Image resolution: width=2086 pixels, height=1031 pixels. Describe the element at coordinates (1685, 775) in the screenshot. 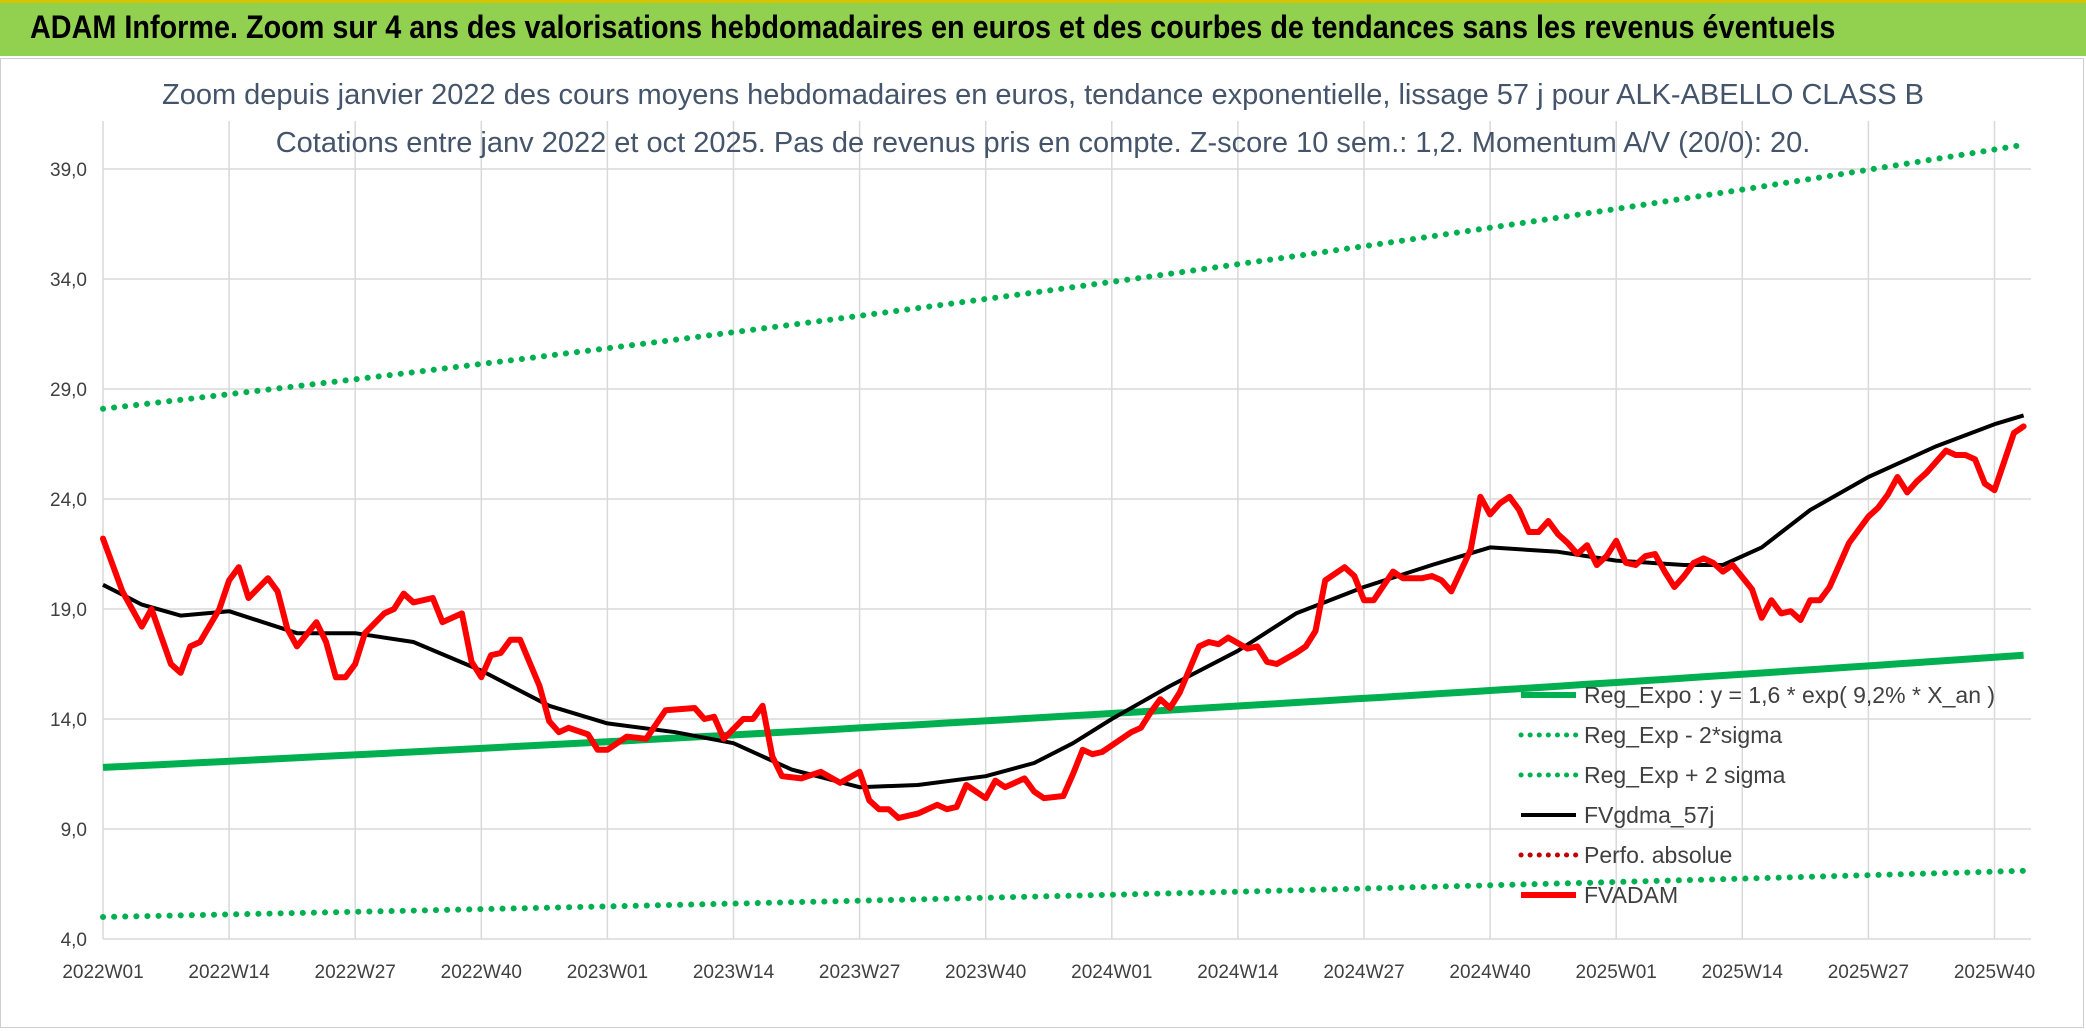

I see `legend-label: Reg_Exp + 2 sigma` at that location.